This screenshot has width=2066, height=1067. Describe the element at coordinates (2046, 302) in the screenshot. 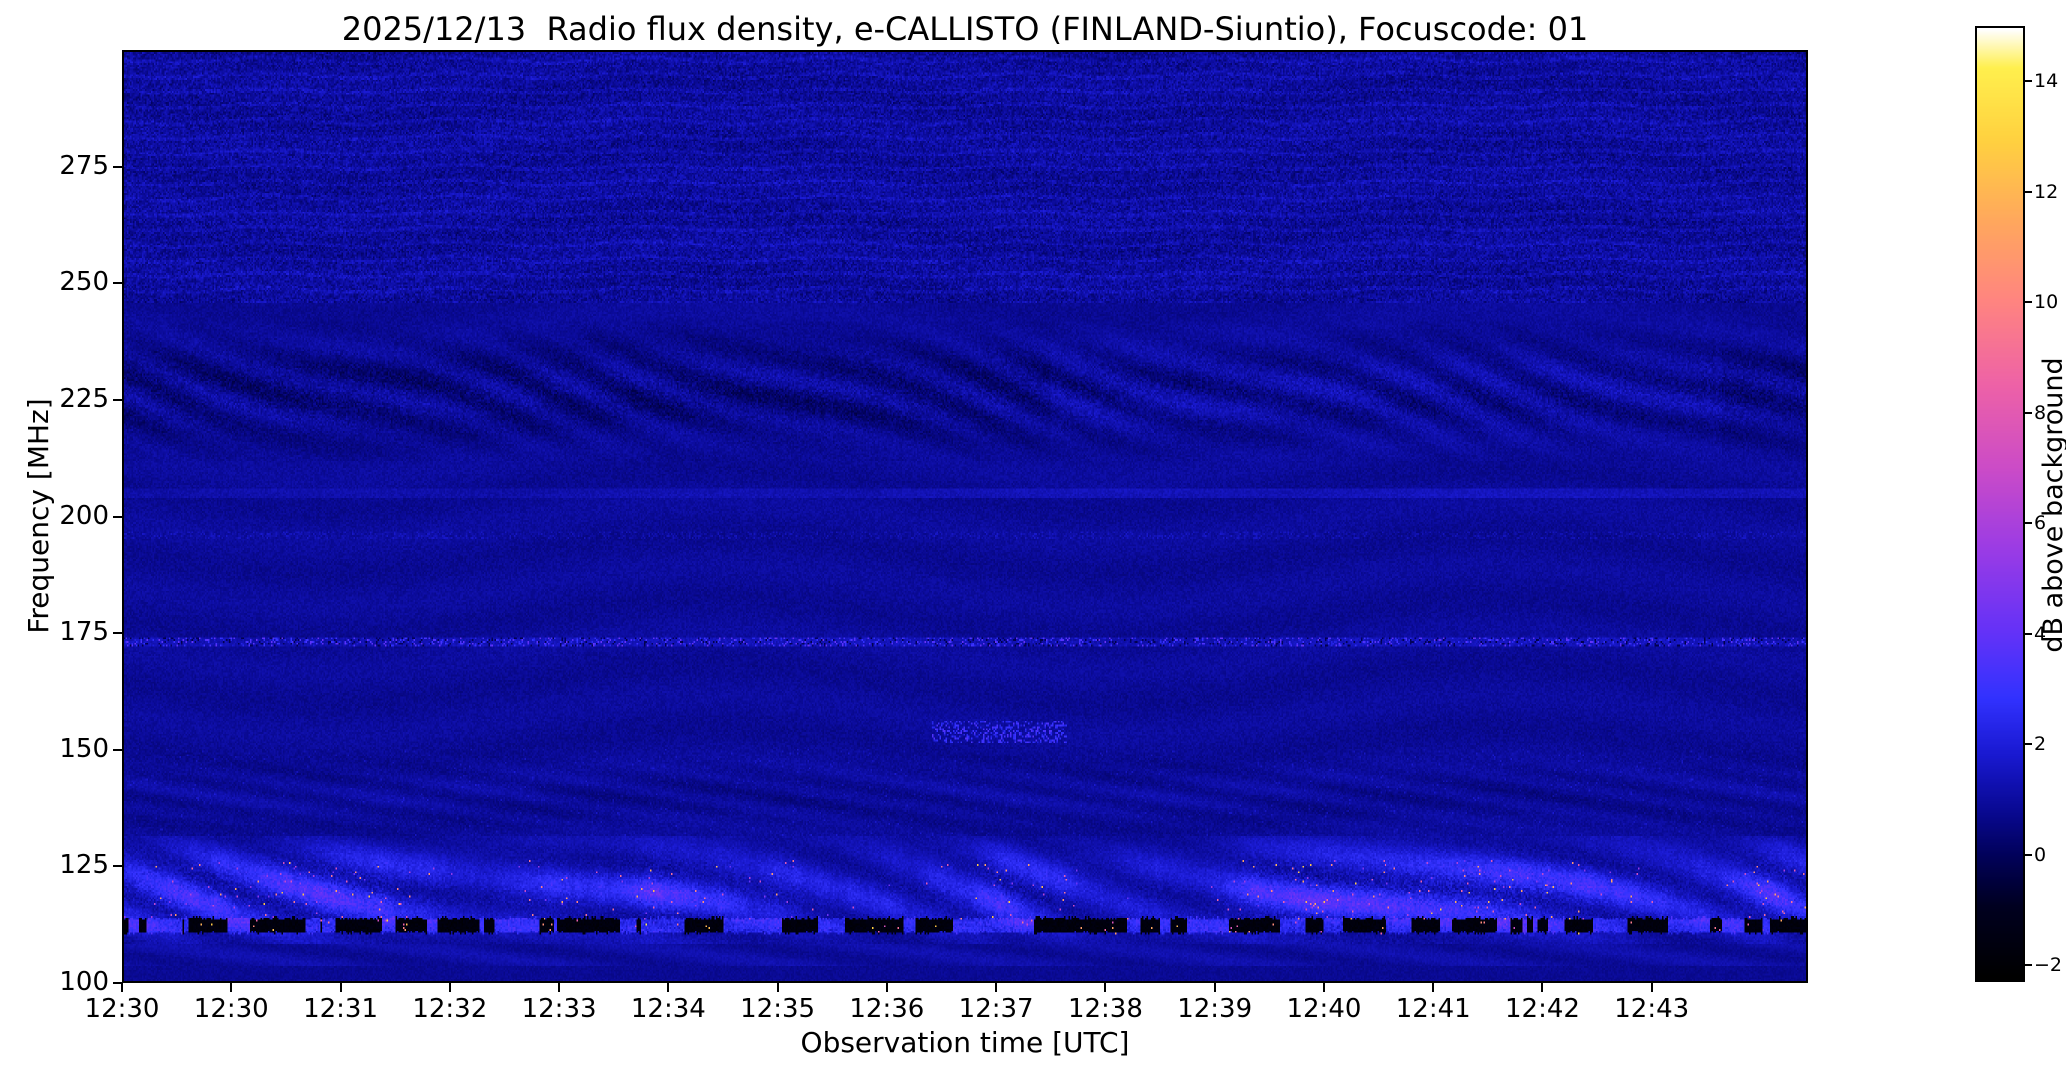

I see `colorbar-tick-label: 10` at that location.